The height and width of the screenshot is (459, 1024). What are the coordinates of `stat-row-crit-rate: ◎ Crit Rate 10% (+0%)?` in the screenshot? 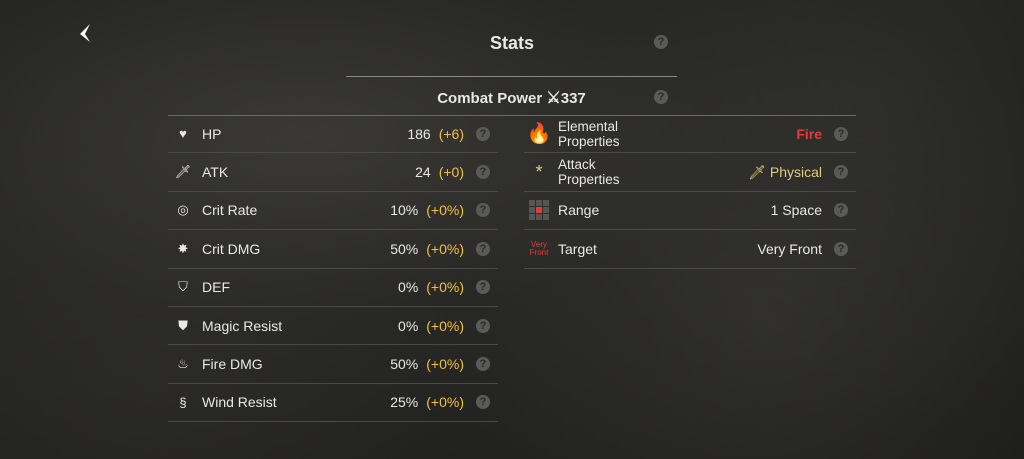 It's located at (333, 211).